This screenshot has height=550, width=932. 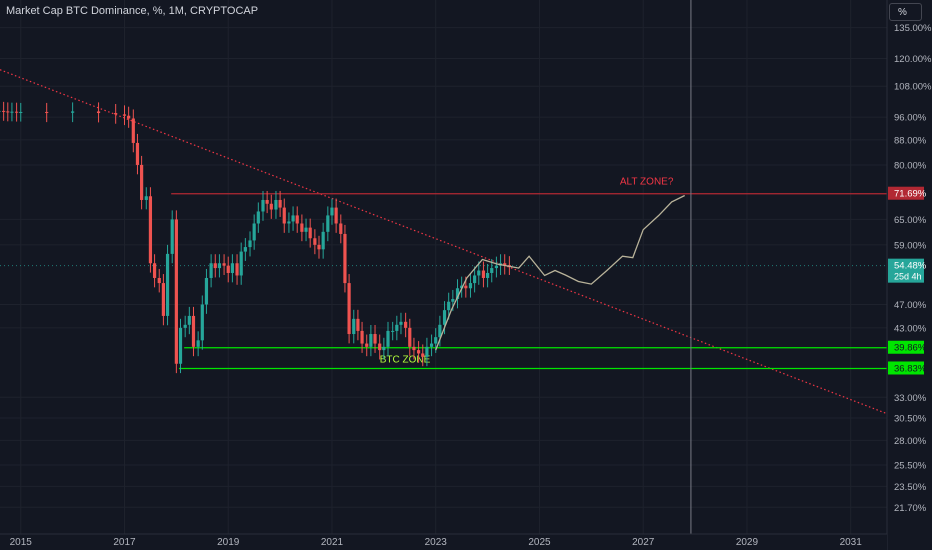 What do you see at coordinates (332, 542) in the screenshot?
I see `time-tick-label: 2021` at bounding box center [332, 542].